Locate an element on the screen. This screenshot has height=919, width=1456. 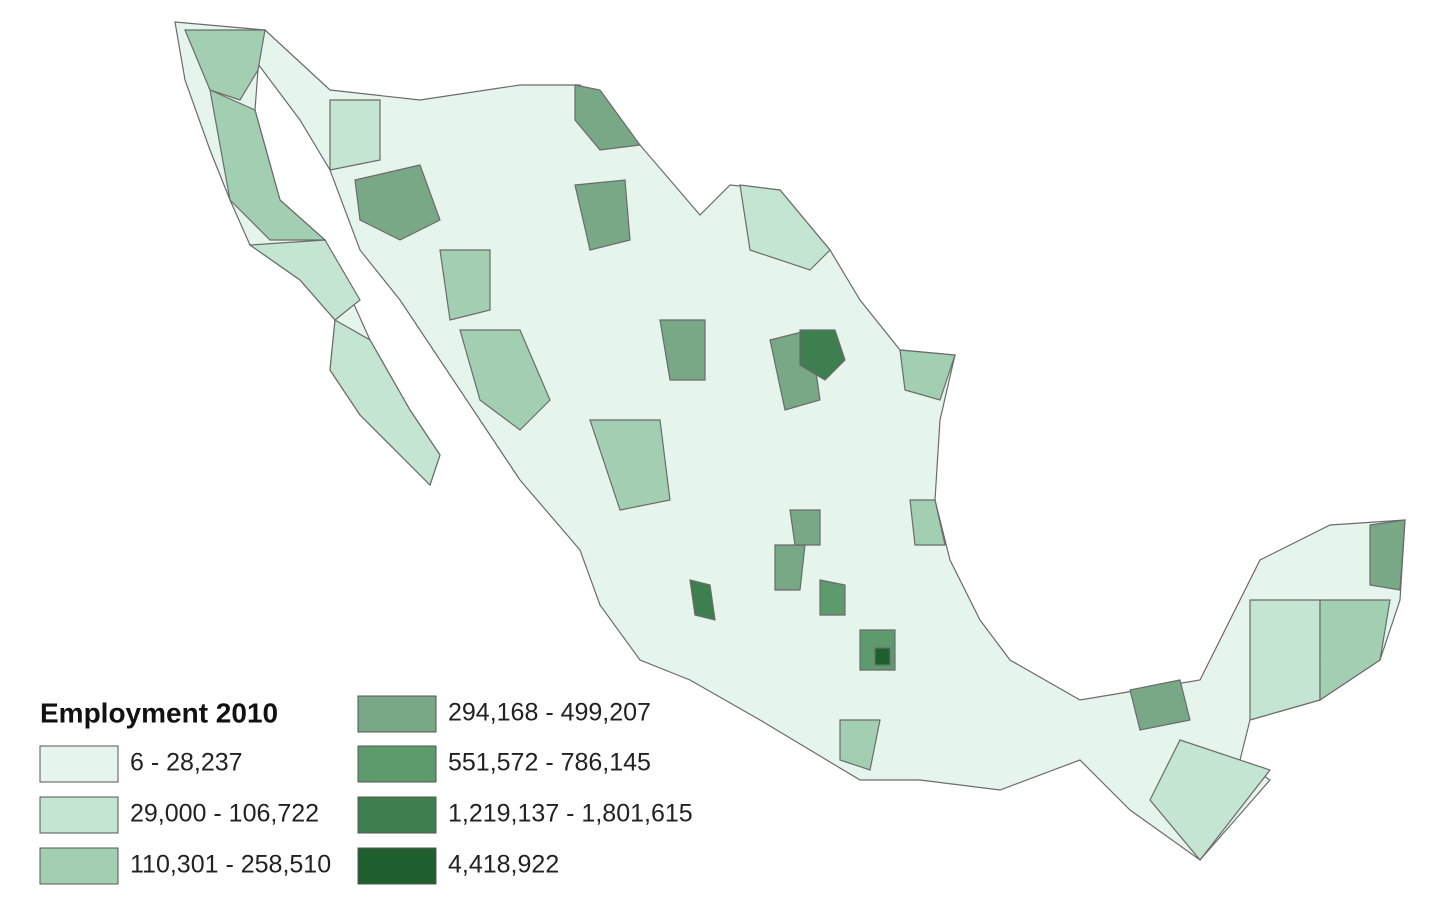
legend-label: 6 - 28,237 is located at coordinates (186, 763).